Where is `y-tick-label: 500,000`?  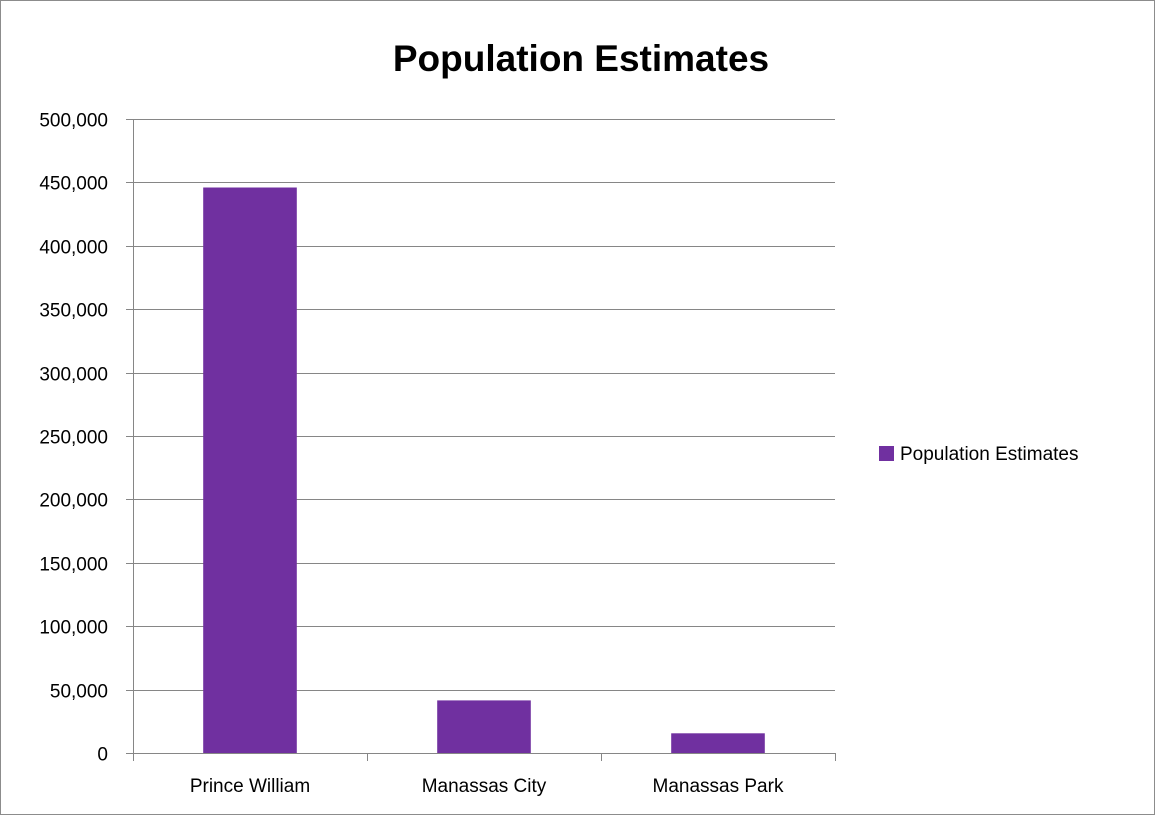 y-tick-label: 500,000 is located at coordinates (73, 121).